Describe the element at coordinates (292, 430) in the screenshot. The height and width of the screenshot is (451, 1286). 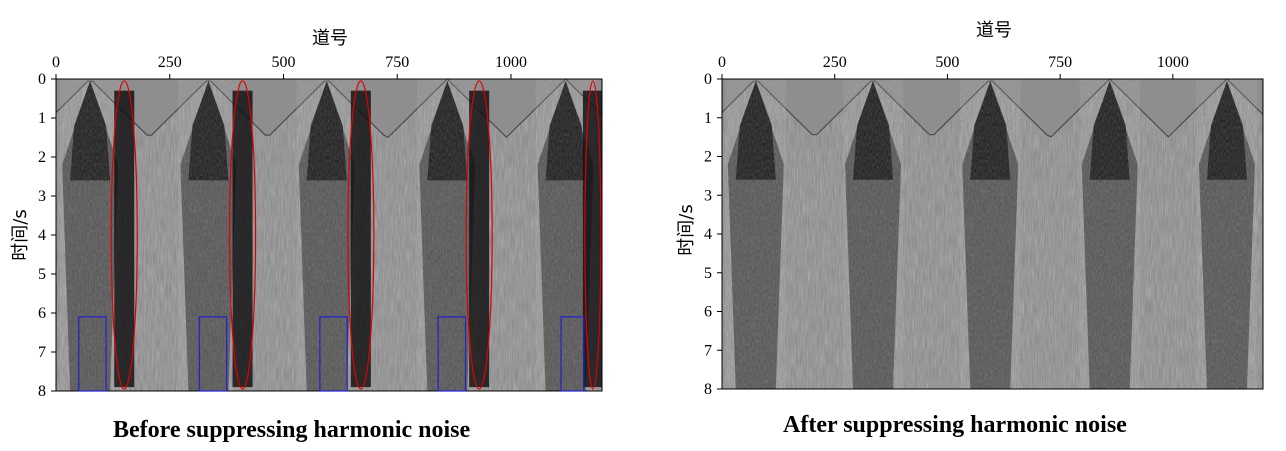
I see `caption-before: Before suppressing harmonic noise` at that location.